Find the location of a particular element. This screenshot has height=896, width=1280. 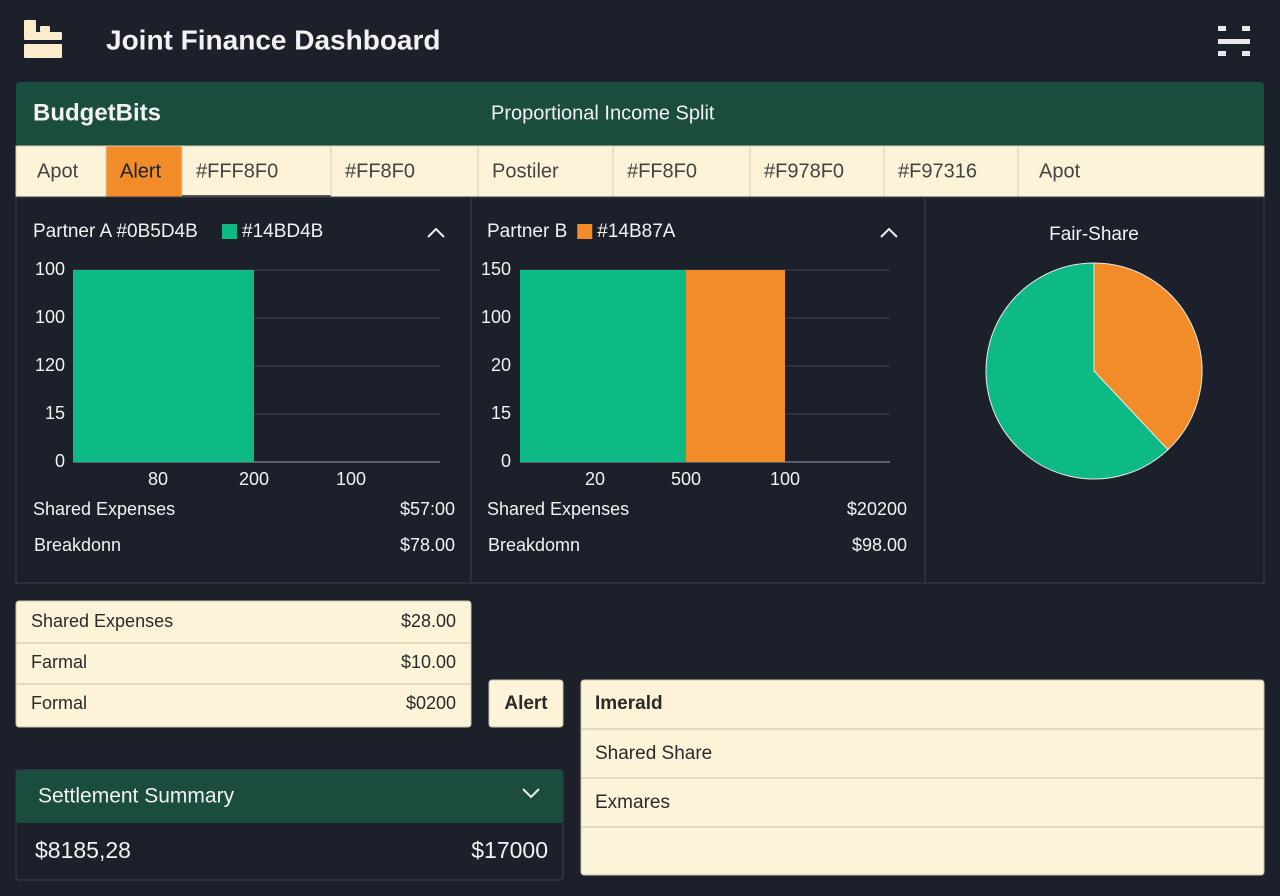

row-label: Breakdomn is located at coordinates (534, 545).